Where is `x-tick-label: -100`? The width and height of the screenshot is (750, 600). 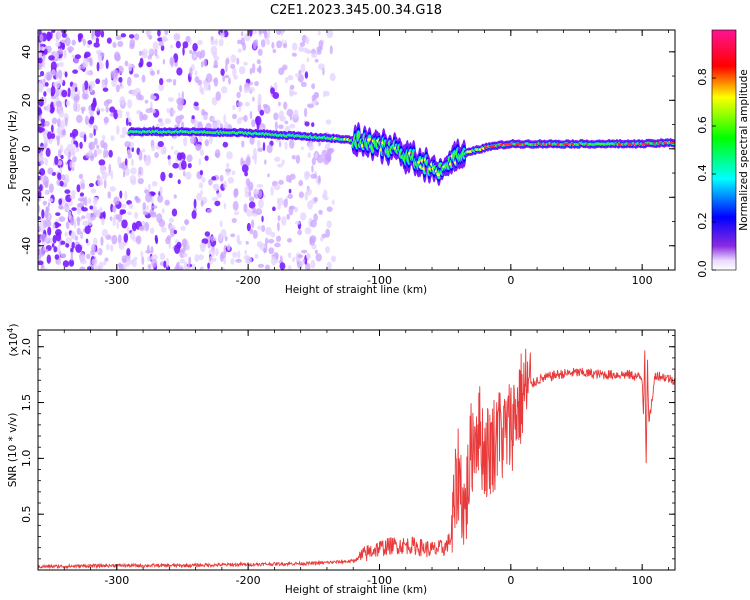 x-tick-label: -100 is located at coordinates (379, 280).